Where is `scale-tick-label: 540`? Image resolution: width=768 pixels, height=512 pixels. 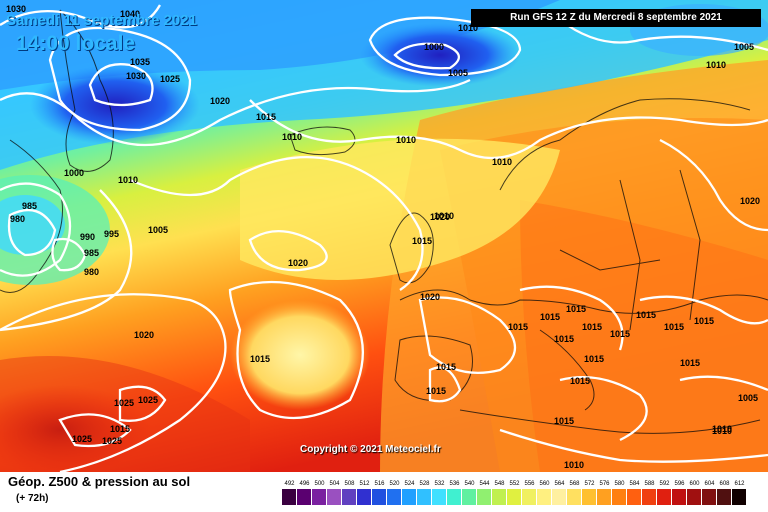
scale-tick-label: 540 is located at coordinates (469, 484).